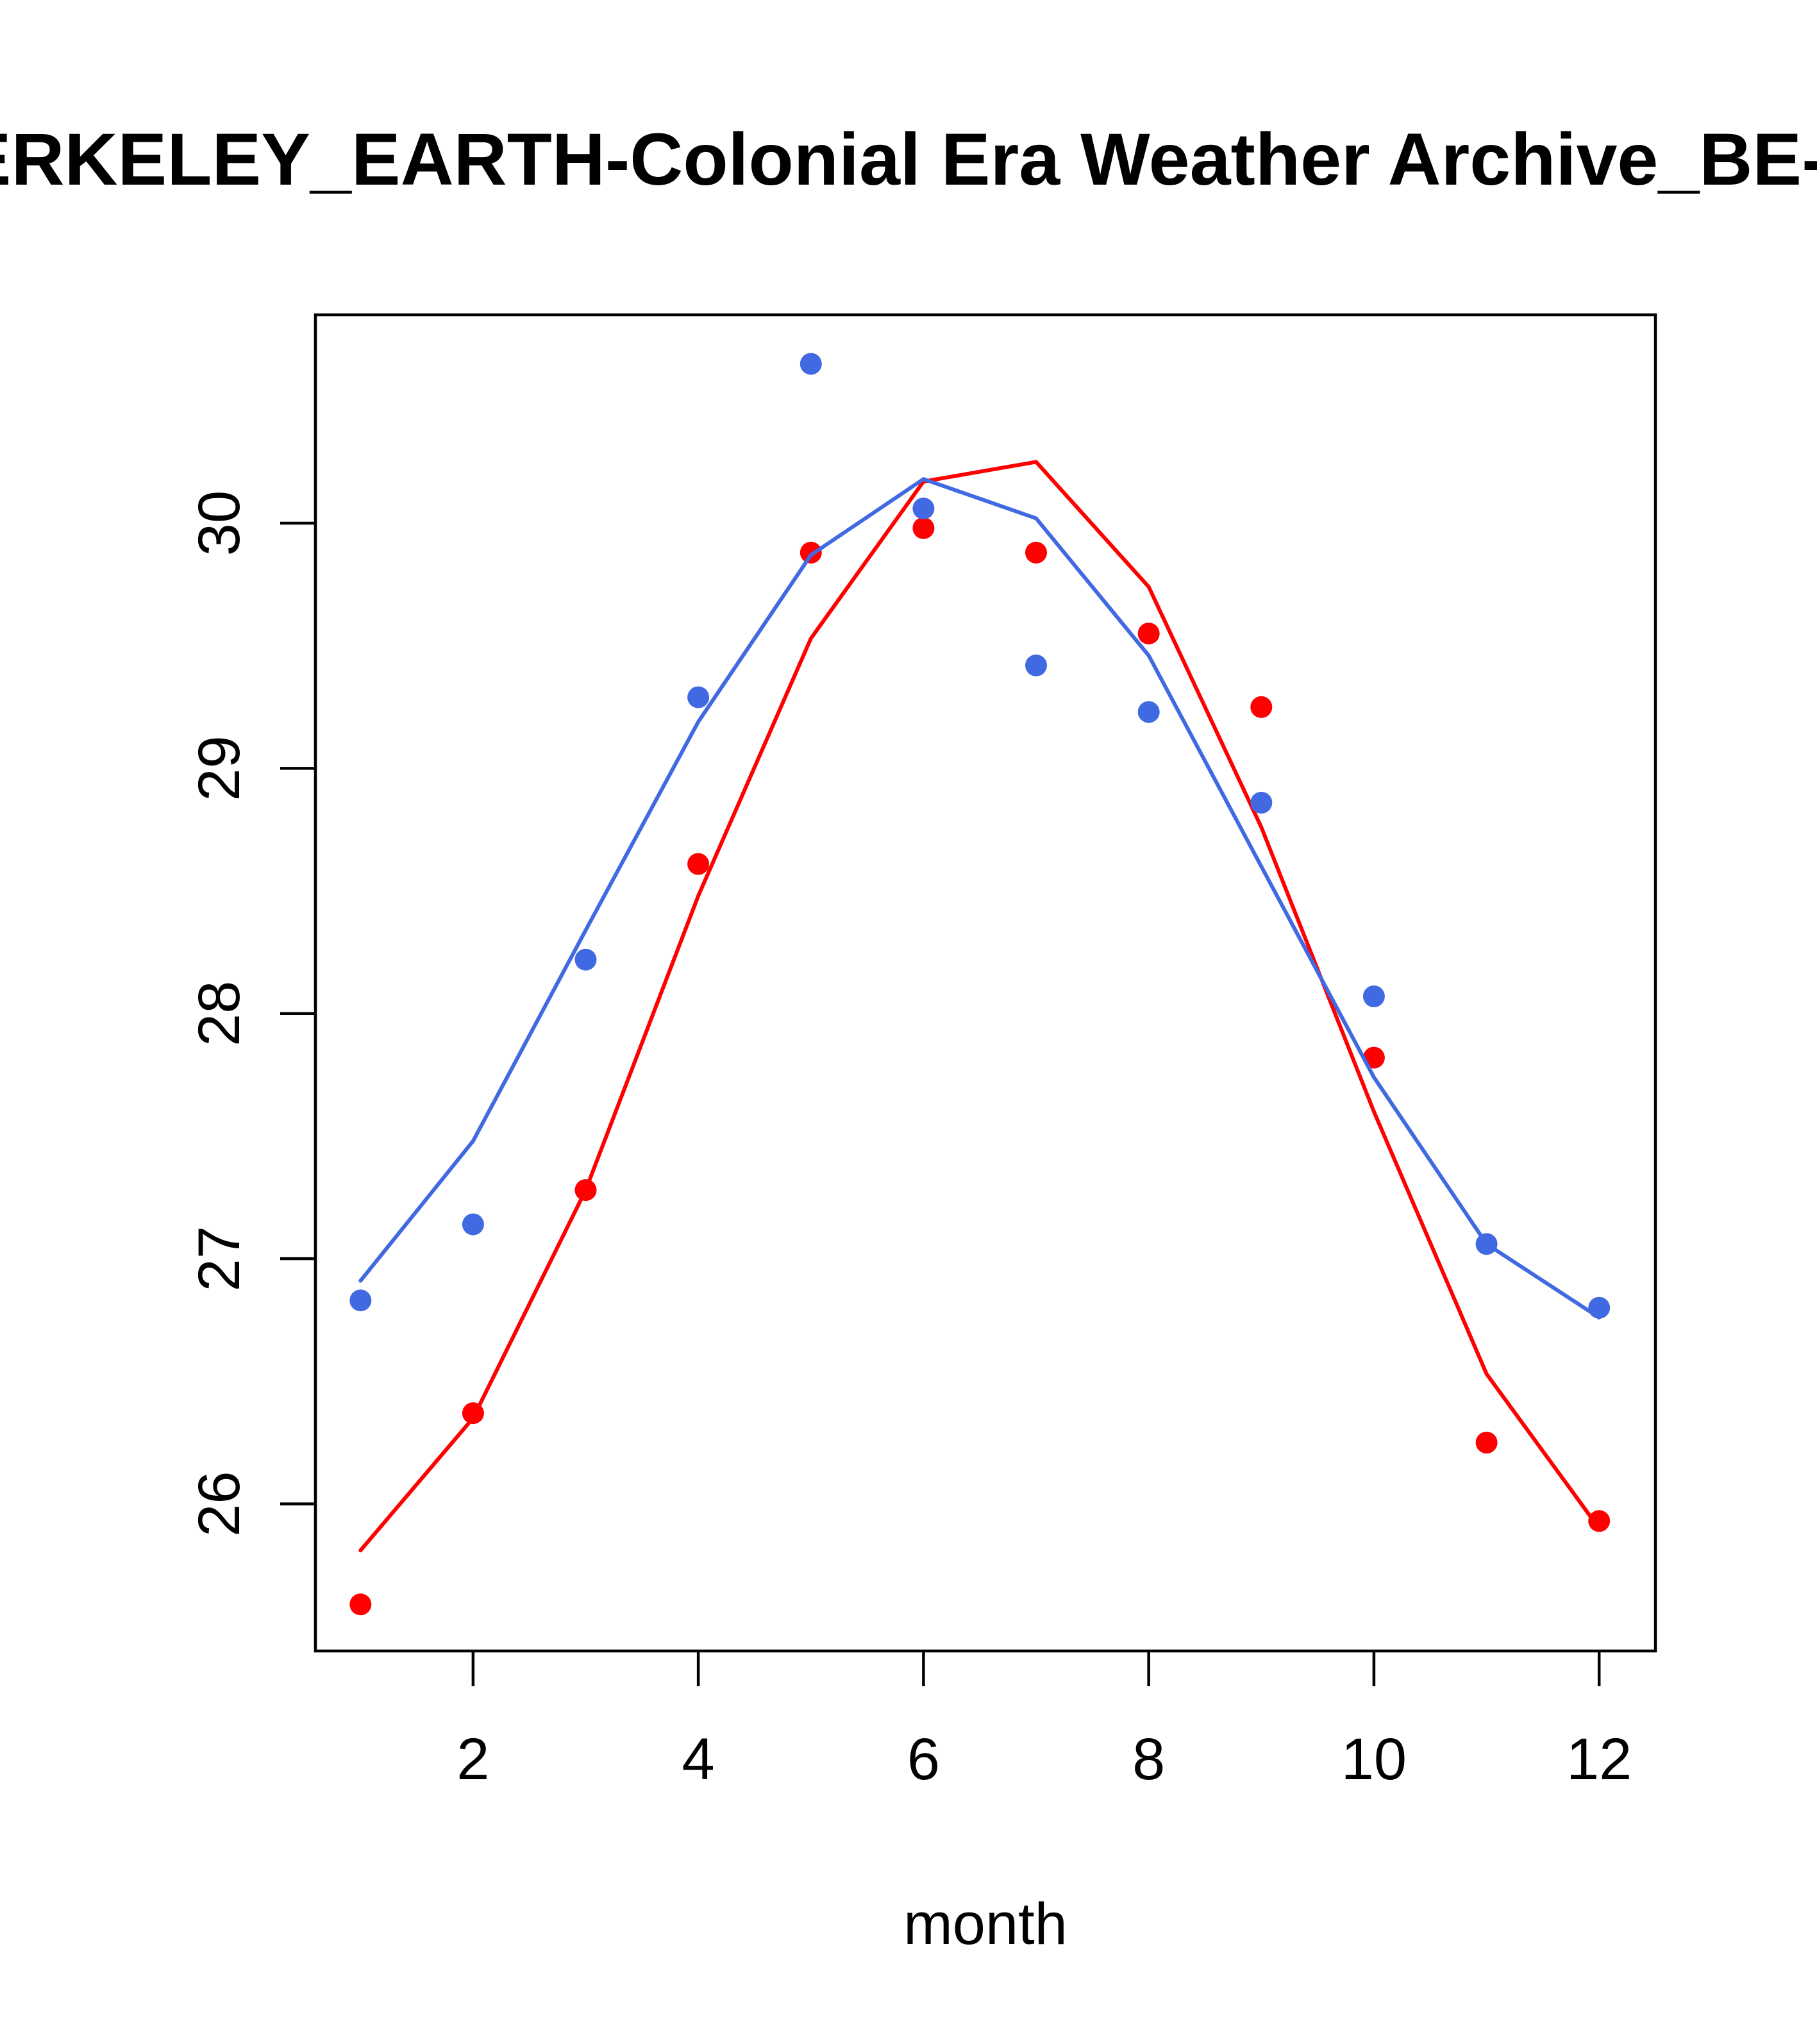  Describe the element at coordinates (924, 1759) in the screenshot. I see `x-tick-label: 6` at that location.